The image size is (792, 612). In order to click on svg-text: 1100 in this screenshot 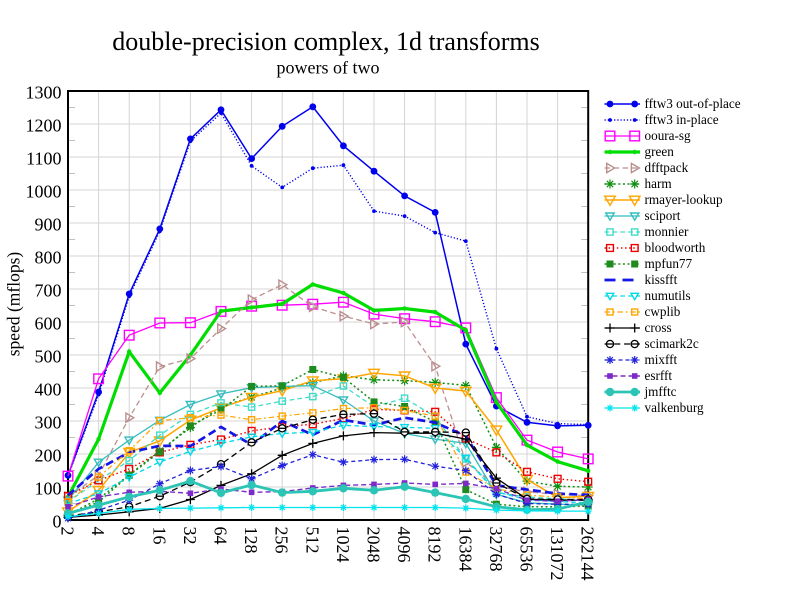, I will do `click(43, 158)`.